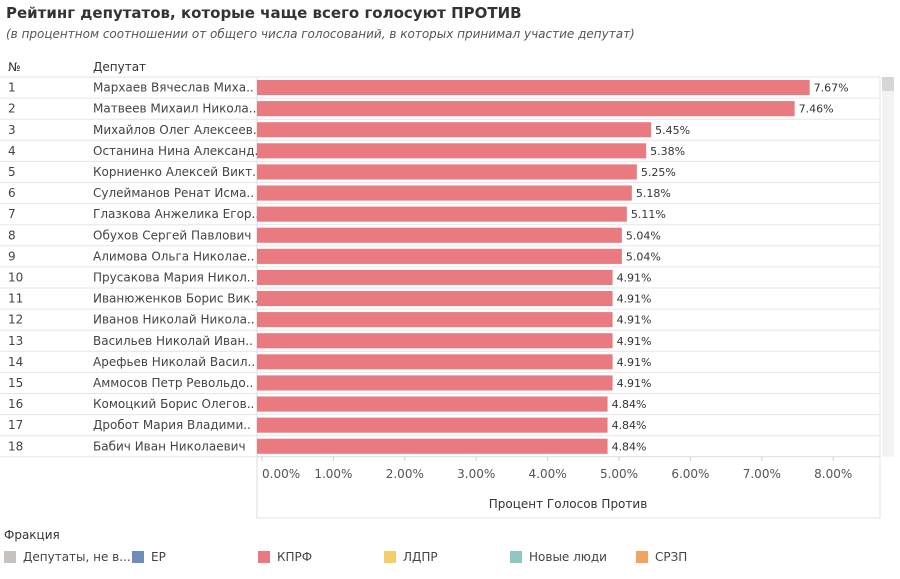 This screenshot has width=900, height=579. I want to click on x-tick-label: 5.00%, so click(619, 474).